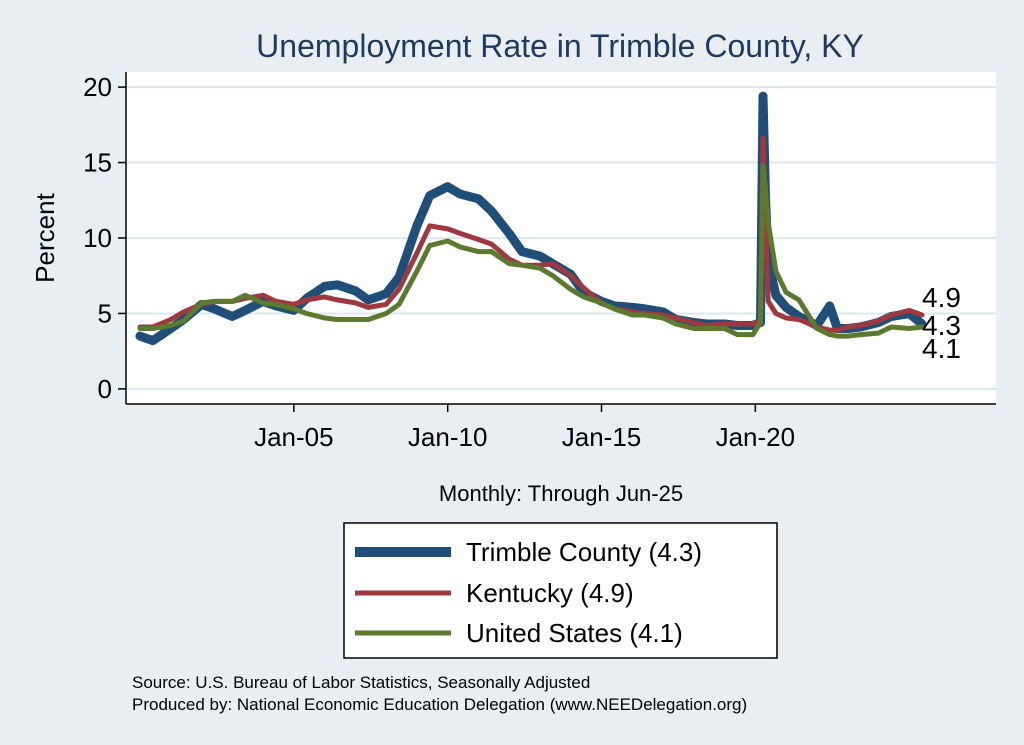 The width and height of the screenshot is (1024, 745). Describe the element at coordinates (105, 313) in the screenshot. I see `y-tick-label-5: 5` at that location.